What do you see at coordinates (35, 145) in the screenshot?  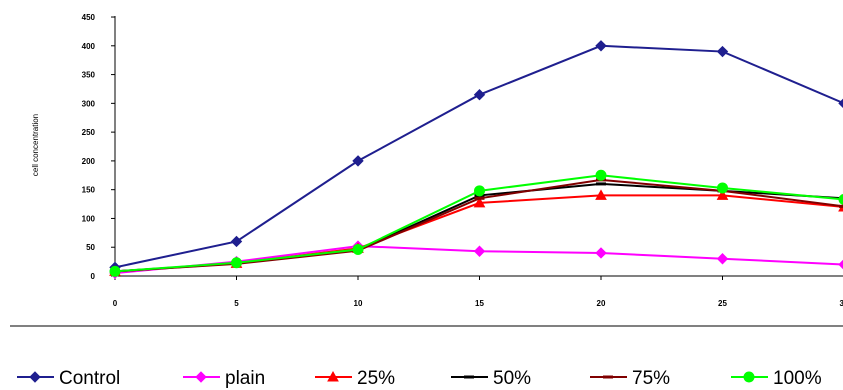 I see `y-axis-title: cell concentration` at bounding box center [35, 145].